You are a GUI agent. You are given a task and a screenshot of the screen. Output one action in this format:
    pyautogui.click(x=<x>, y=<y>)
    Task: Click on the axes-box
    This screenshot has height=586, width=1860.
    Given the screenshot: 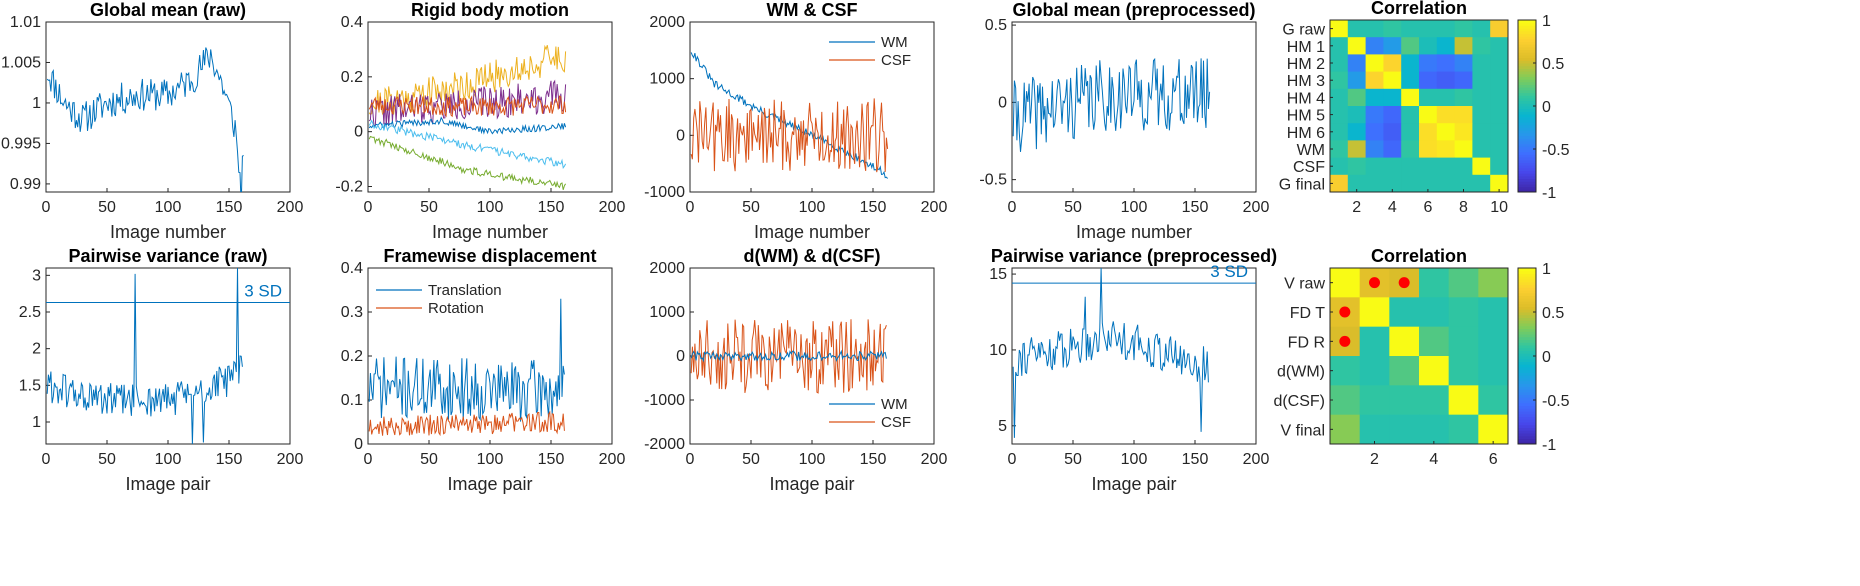 What is the action you would take?
    pyautogui.click(x=1419, y=106)
    